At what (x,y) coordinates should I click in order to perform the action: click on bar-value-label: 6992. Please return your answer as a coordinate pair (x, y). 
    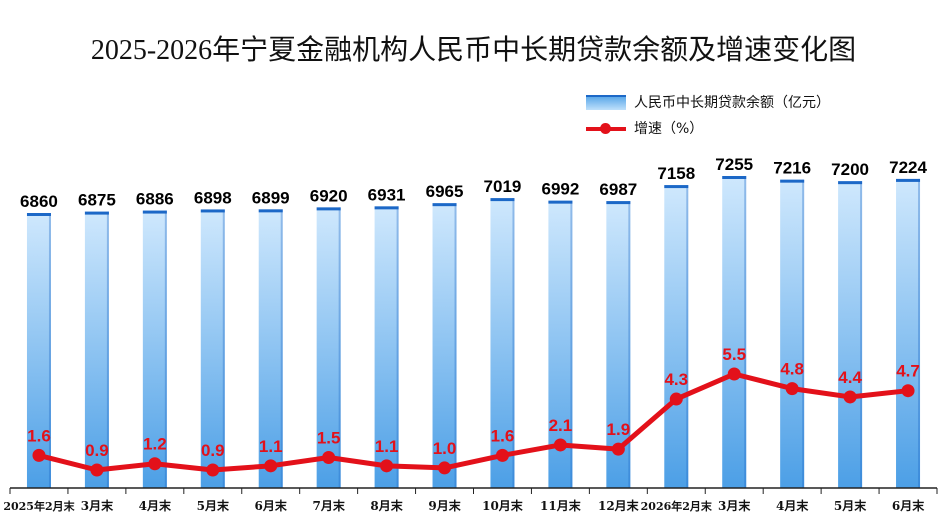
    Looking at the image, I should click on (560, 189).